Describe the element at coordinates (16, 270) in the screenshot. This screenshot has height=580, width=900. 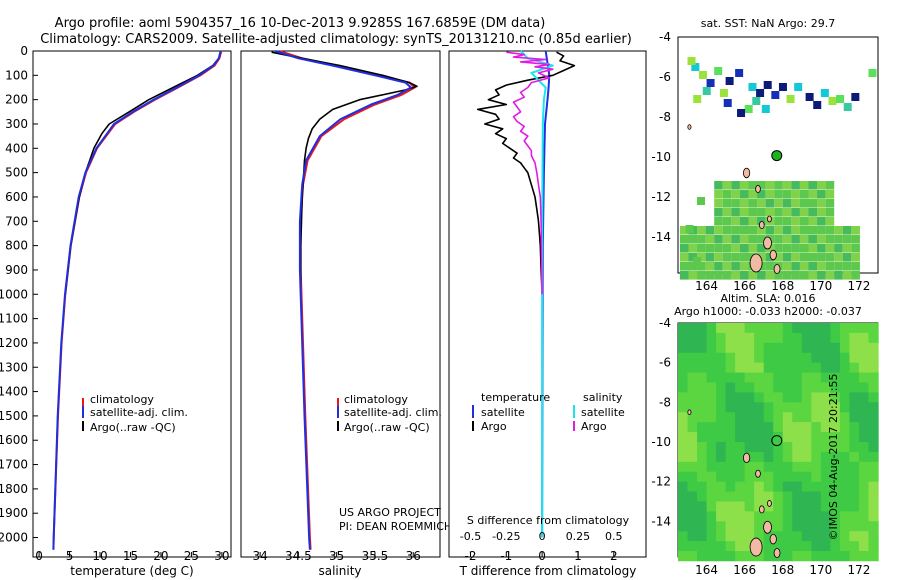
I see `depth-tick-label: 900` at that location.